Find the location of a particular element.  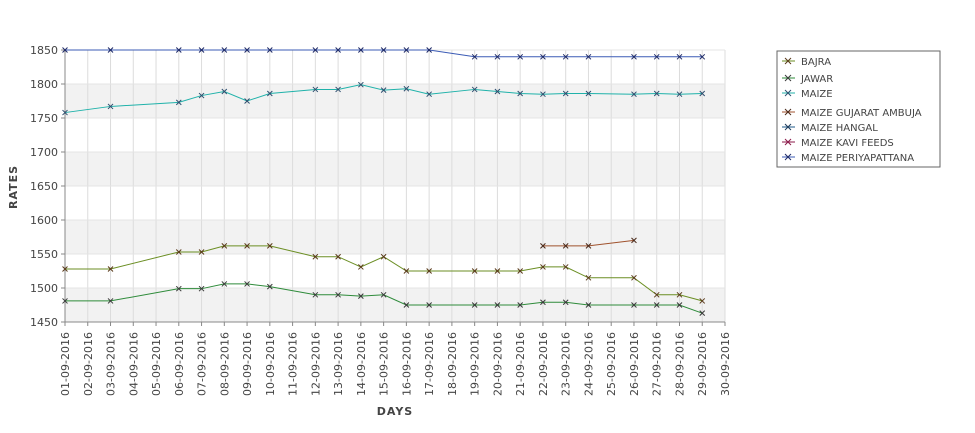

x-tick-label: 20-09-2016 is located at coordinates (497, 364).